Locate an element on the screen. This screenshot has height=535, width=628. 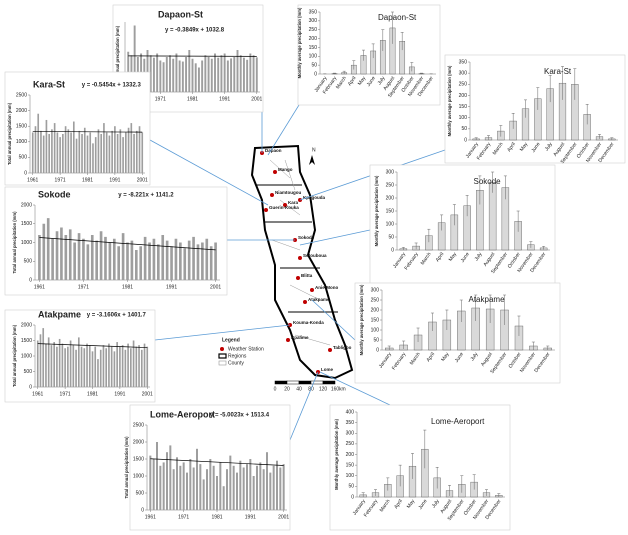
y-tick-label: 50 is located at coordinates (391, 237).